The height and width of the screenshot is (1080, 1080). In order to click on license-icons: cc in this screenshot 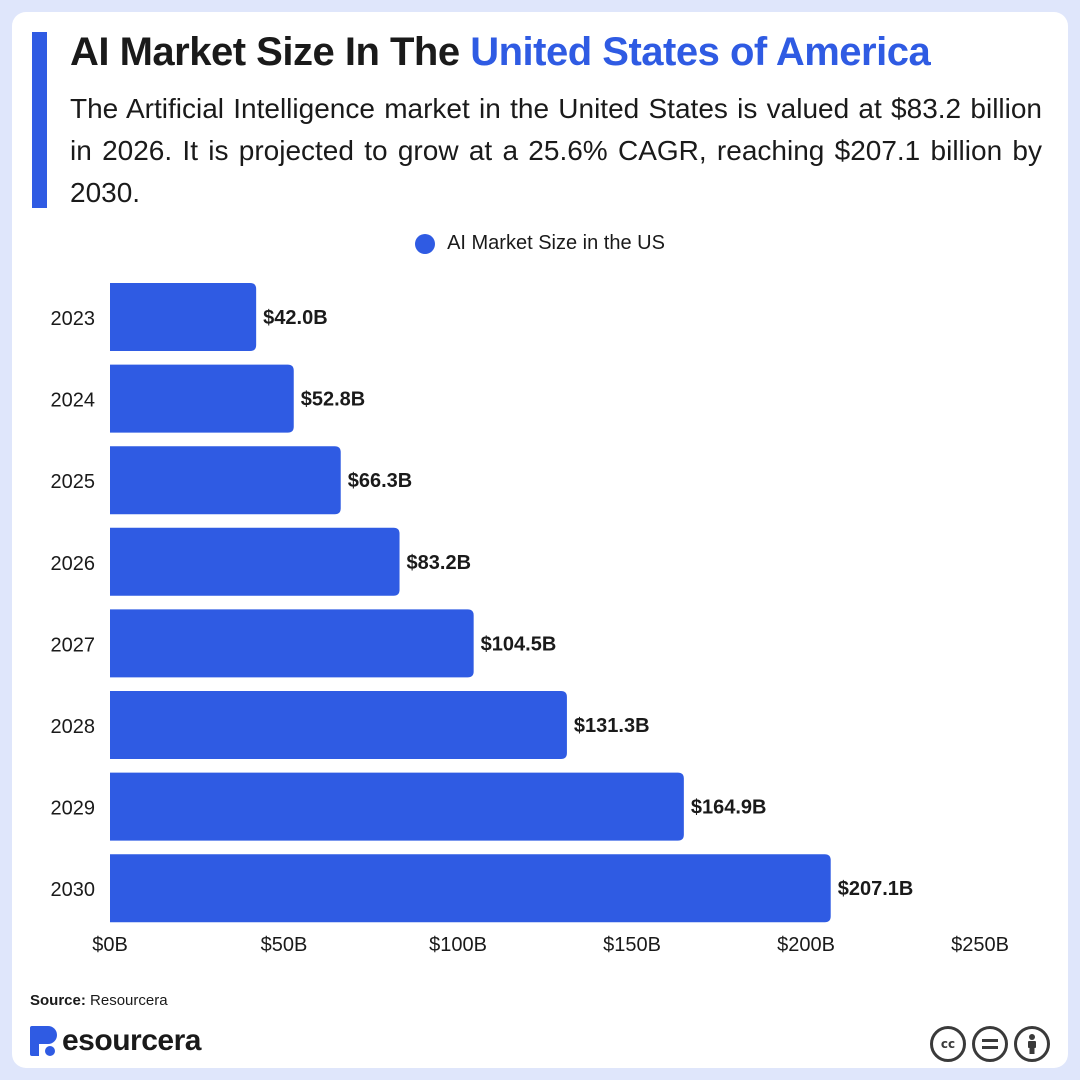, I will do `click(990, 1044)`.